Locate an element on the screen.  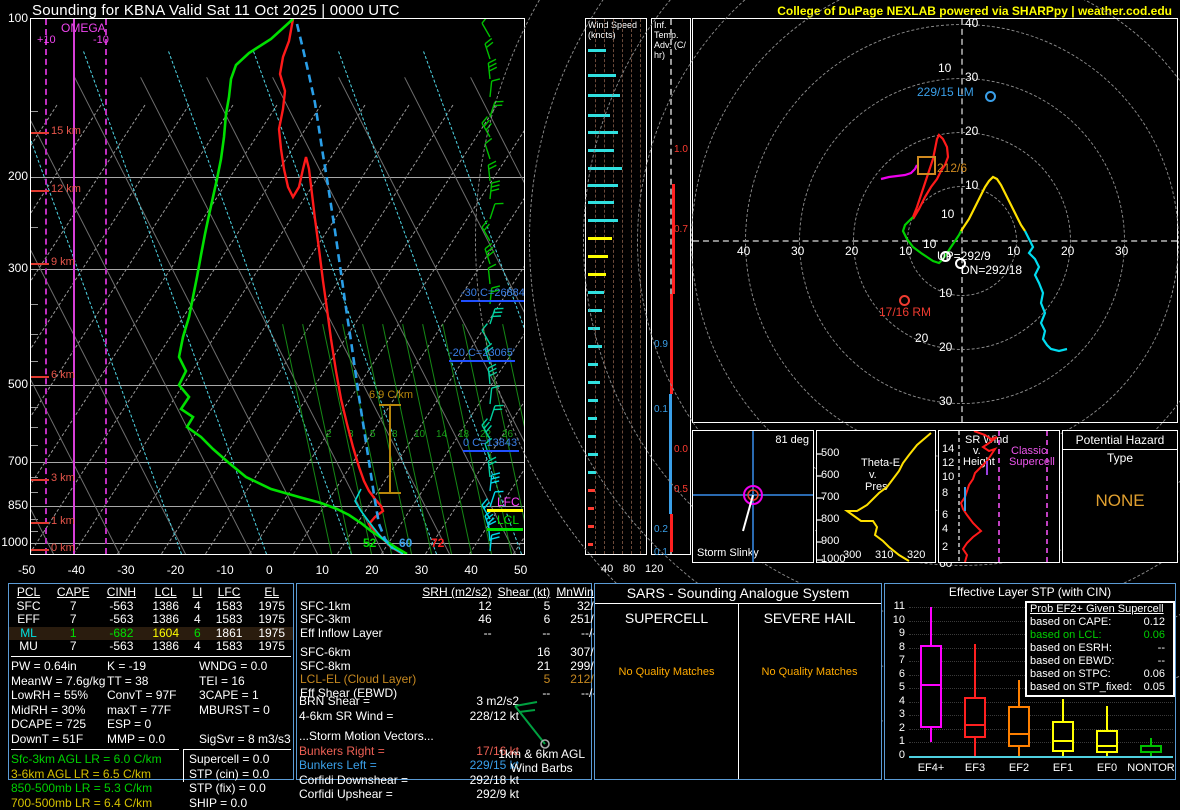
composite-row: SHIP = 0.0 is located at coordinates (240, 803).